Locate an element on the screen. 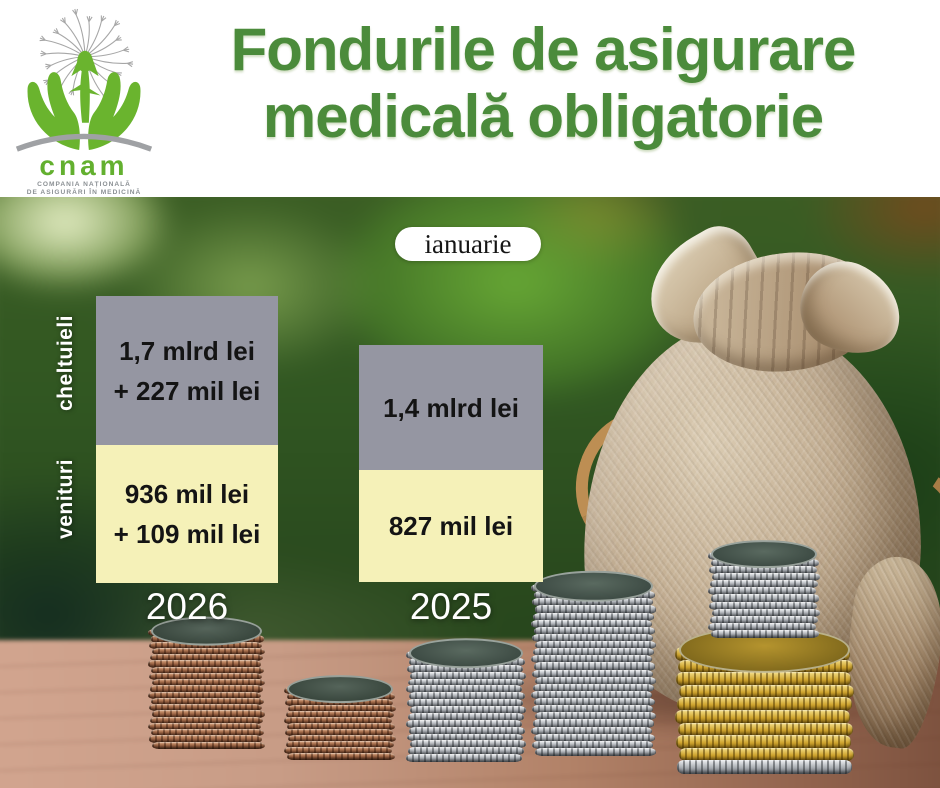 This screenshot has height=788, width=940. coin-stack-copper-short is located at coordinates (340, 723).